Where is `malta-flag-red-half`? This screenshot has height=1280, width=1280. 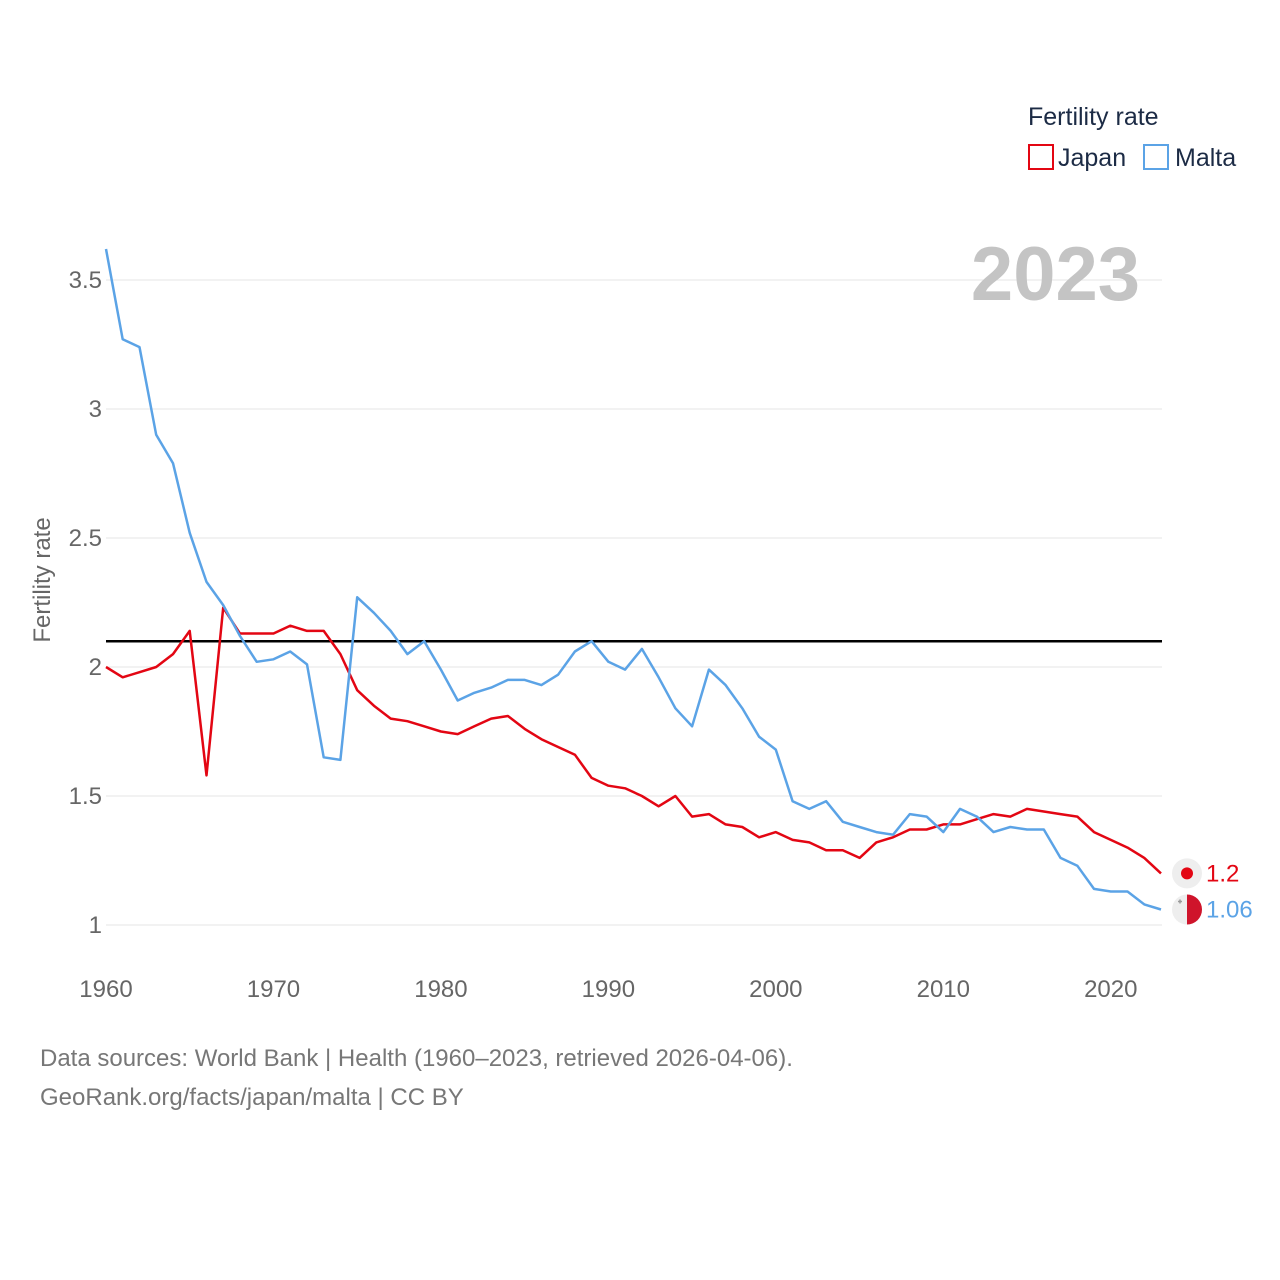
malta-flag-red-half is located at coordinates (1195, 909).